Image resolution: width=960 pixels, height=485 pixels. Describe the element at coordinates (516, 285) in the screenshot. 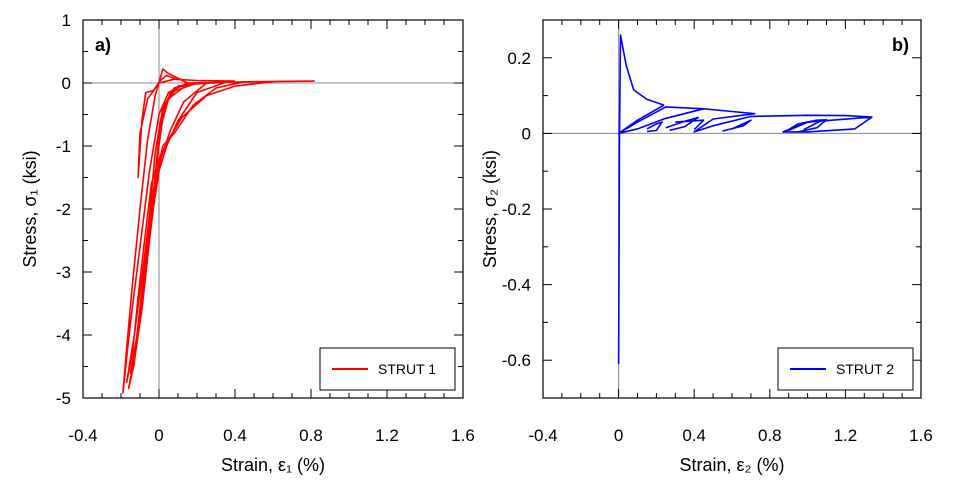

I see `right-y-tick-label: -0.4` at that location.